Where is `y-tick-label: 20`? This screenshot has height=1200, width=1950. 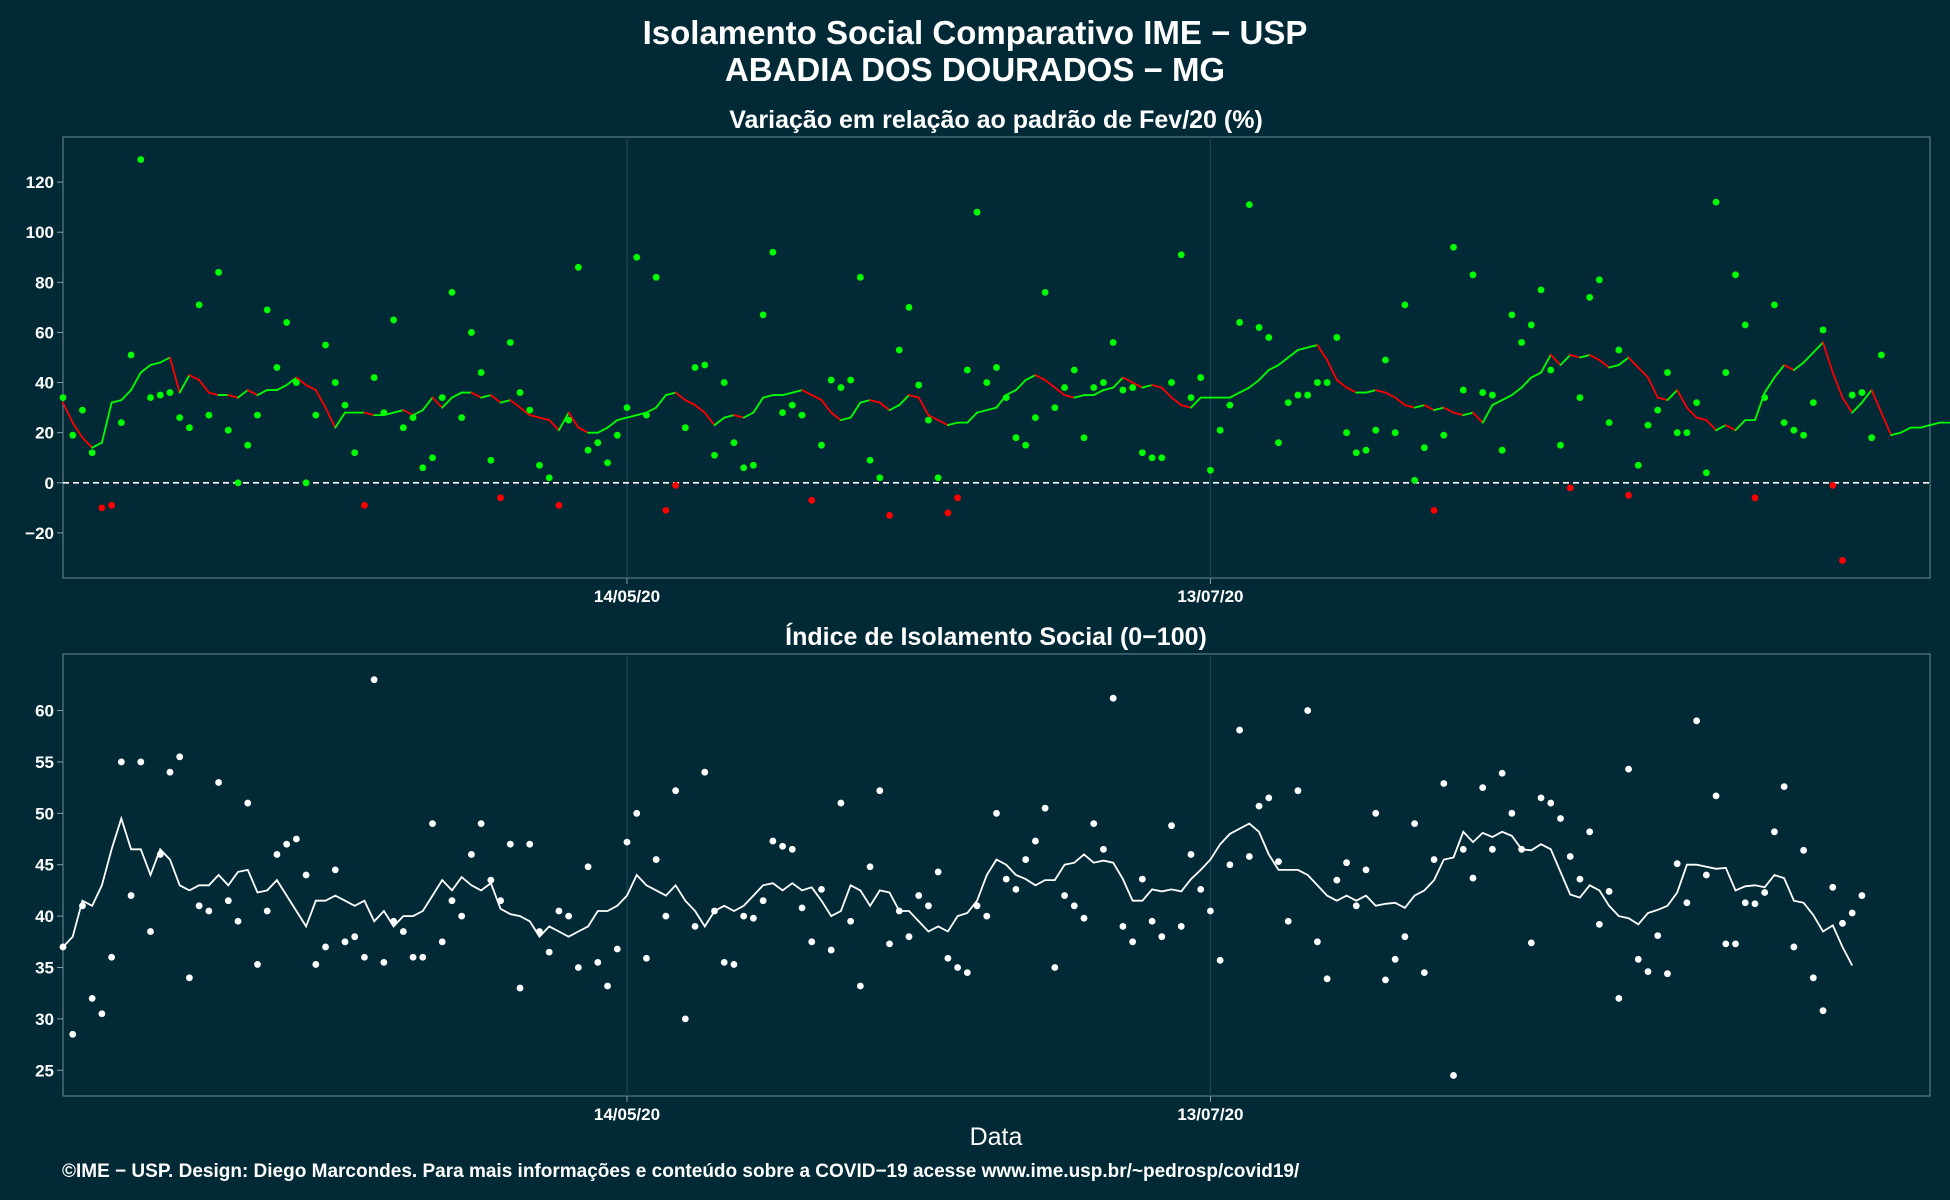 y-tick-label: 20 is located at coordinates (44, 433).